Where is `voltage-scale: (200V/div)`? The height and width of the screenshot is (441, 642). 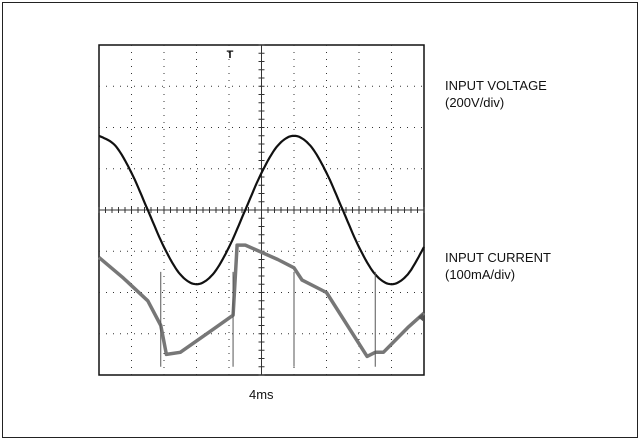
voltage-scale: (200V/div) is located at coordinates (475, 102).